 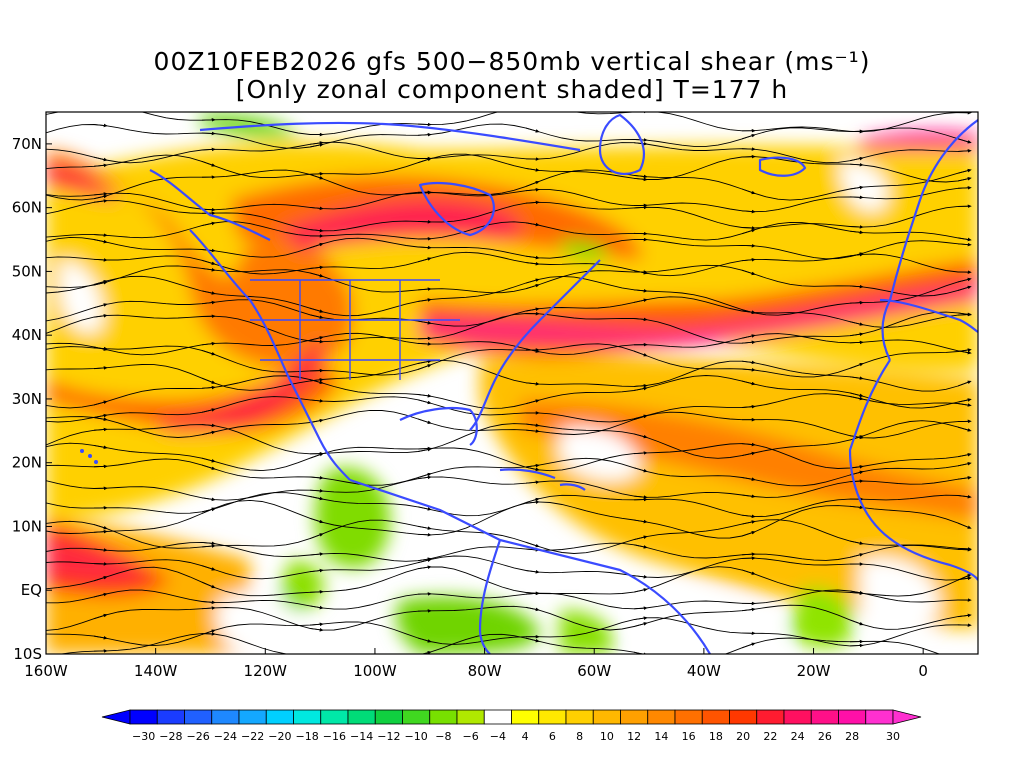 What do you see at coordinates (743, 736) in the screenshot?
I see `colorbar-label: 20` at bounding box center [743, 736].